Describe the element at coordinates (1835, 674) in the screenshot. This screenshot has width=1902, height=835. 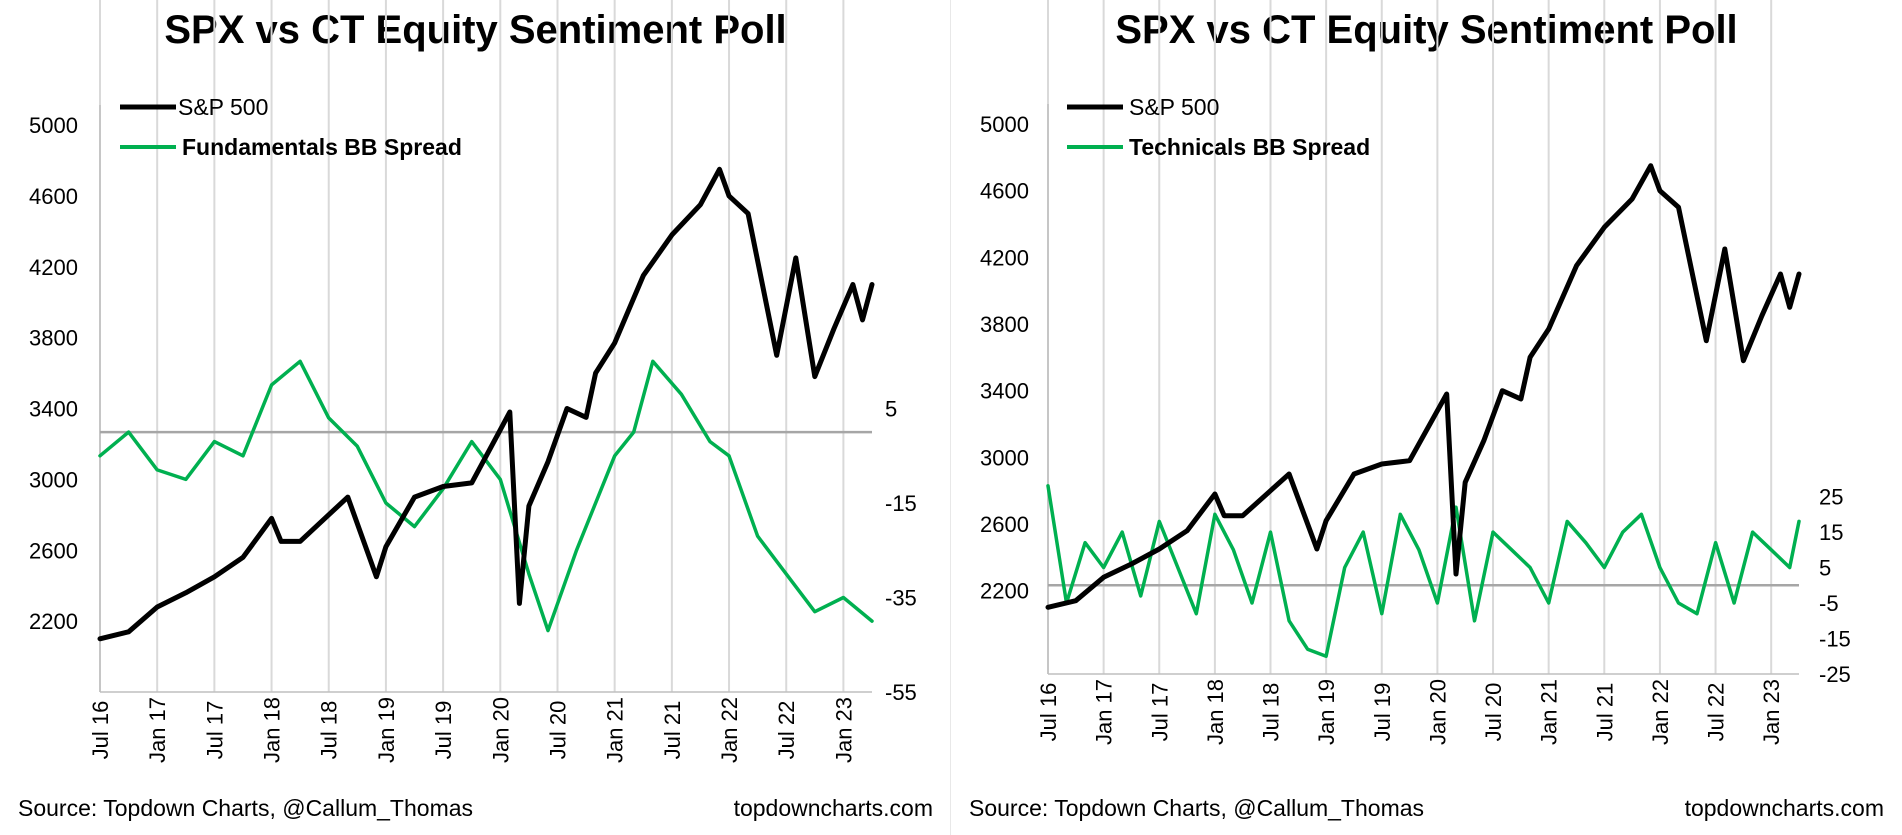
I see `y-right-tick-label: -25` at that location.